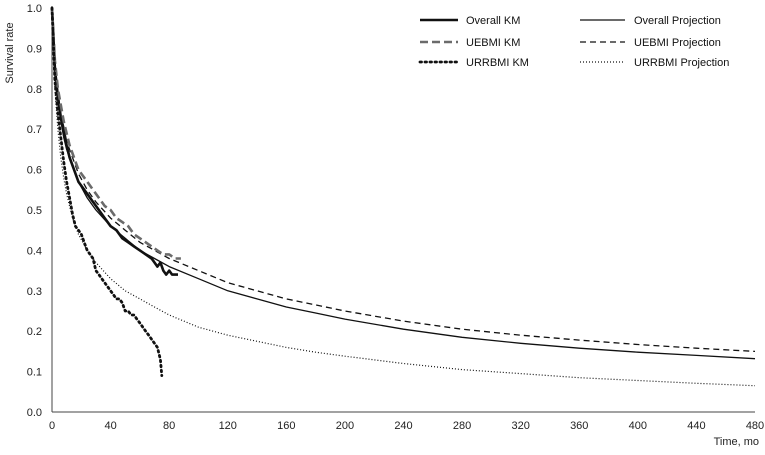  I want to click on y-tick-label: 0.5, so click(34, 211).